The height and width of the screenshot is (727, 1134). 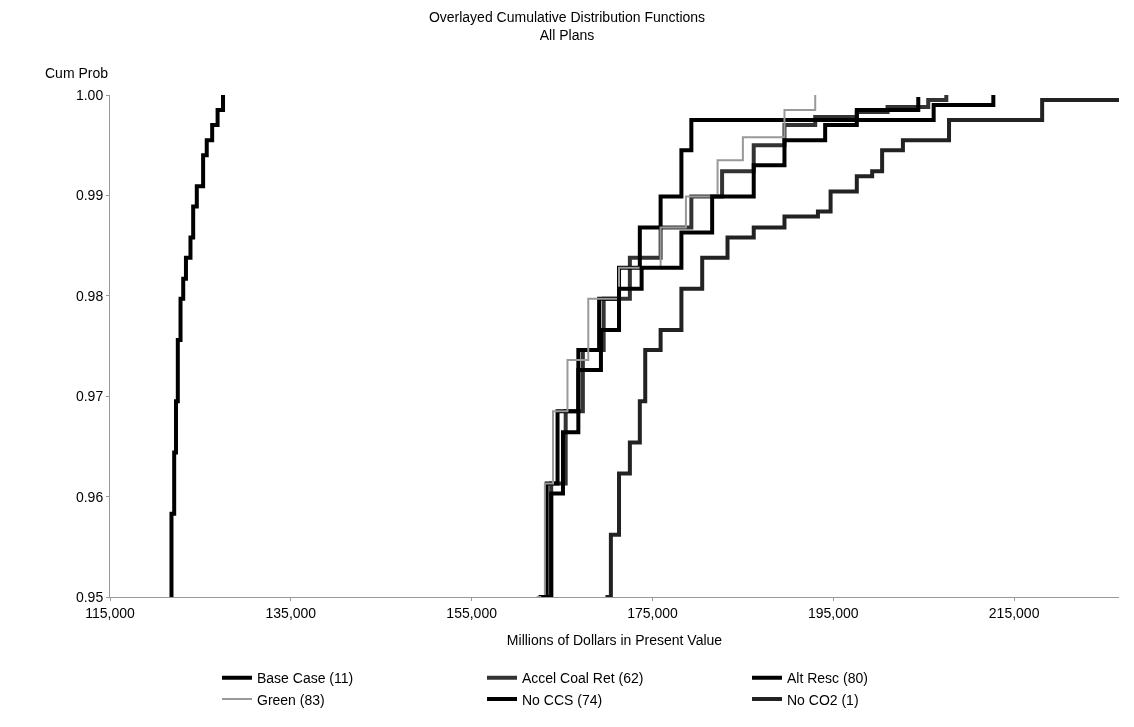 What do you see at coordinates (305, 678) in the screenshot?
I see `legend-label: Base Case (11)` at bounding box center [305, 678].